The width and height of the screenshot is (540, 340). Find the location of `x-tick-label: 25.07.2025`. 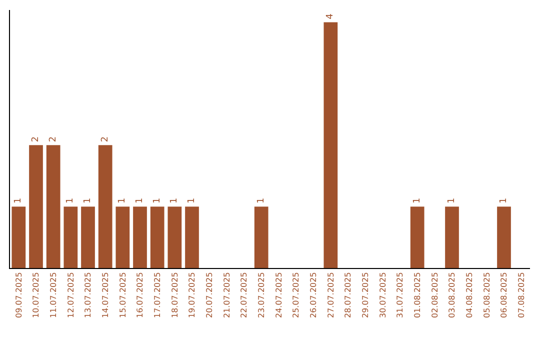

x-tick-label: 25.07.2025 is located at coordinates (296, 295).